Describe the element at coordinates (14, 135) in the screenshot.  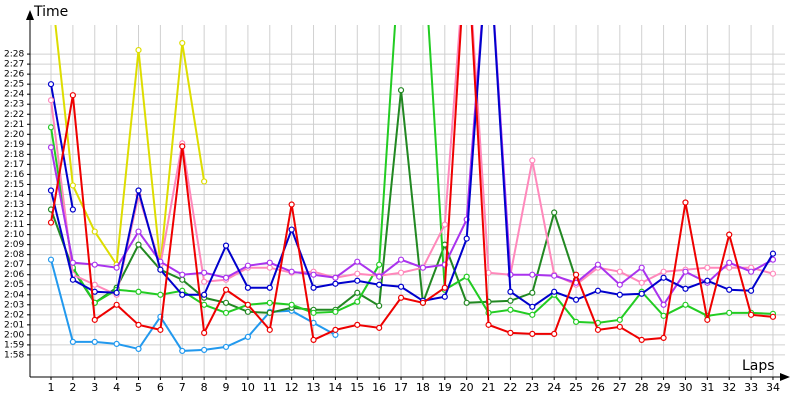
I see `y-tick-label: 2:20` at that location.